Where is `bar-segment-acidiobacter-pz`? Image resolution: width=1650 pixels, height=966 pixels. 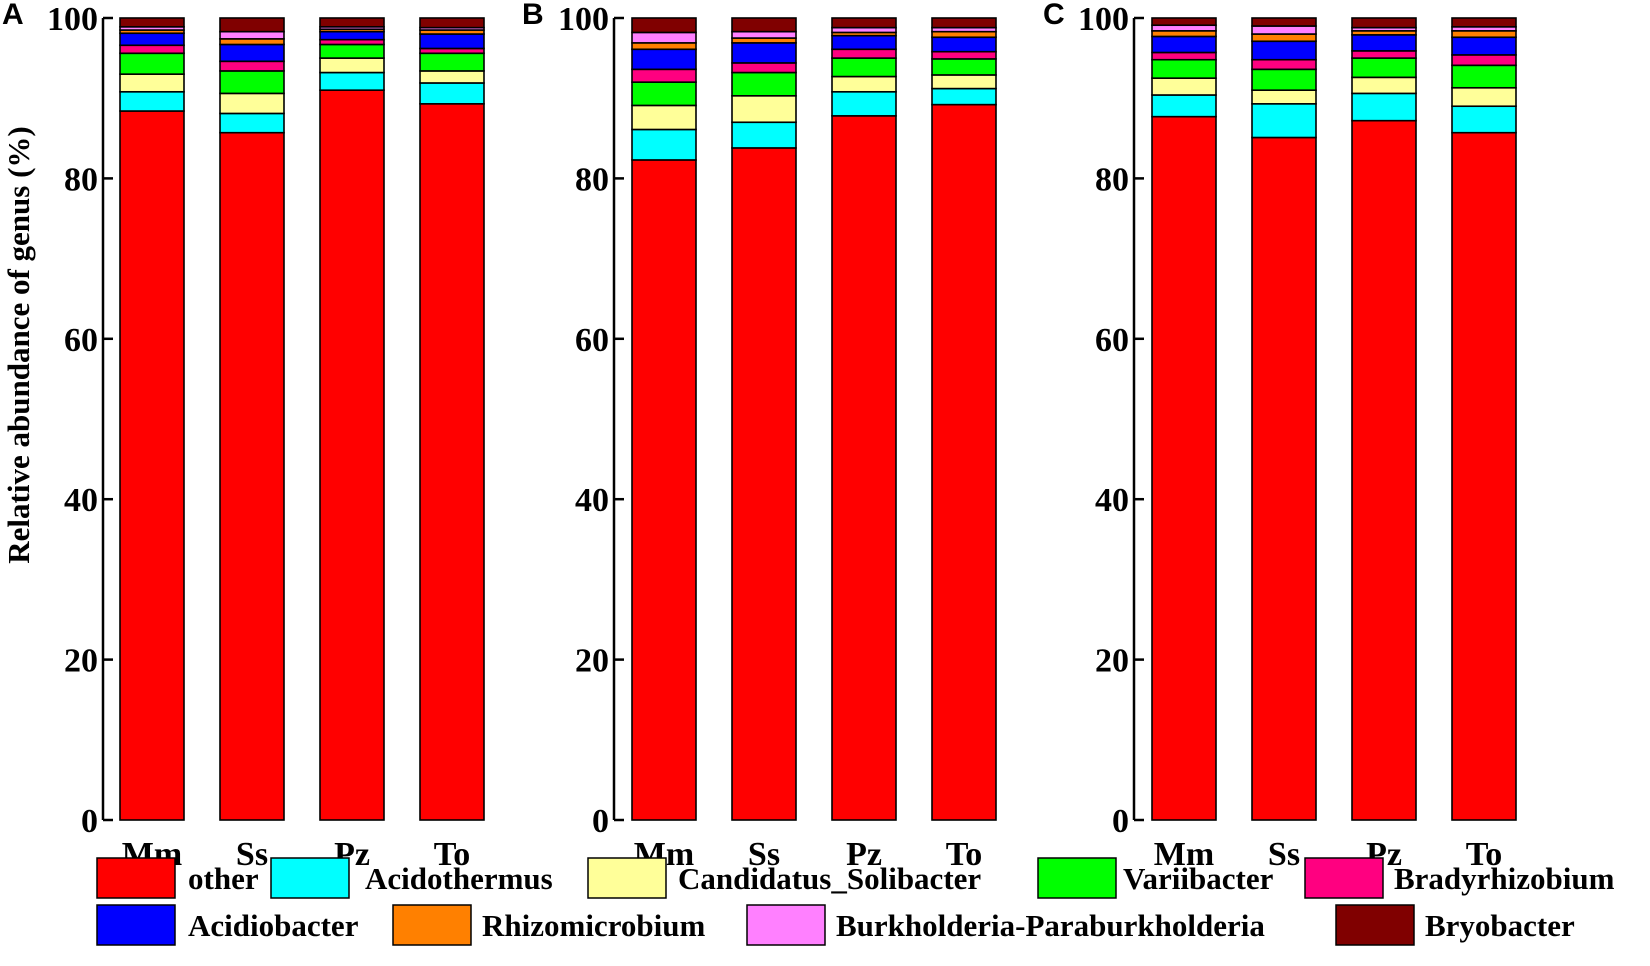
bar-segment-acidiobacter-pz is located at coordinates (1384, 43).